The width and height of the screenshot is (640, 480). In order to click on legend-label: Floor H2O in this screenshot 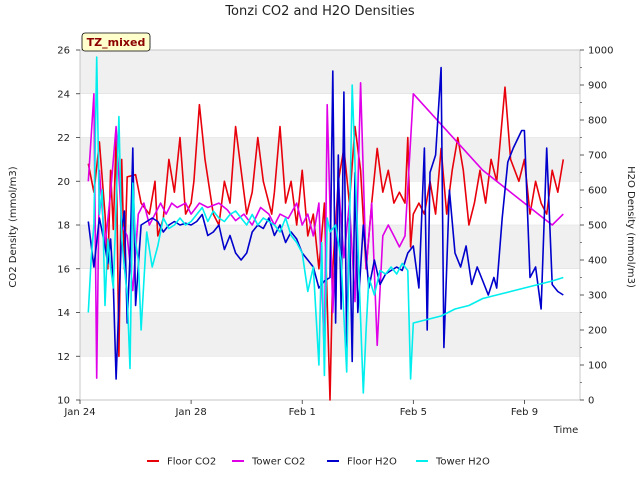, I will do `click(372, 462)`.